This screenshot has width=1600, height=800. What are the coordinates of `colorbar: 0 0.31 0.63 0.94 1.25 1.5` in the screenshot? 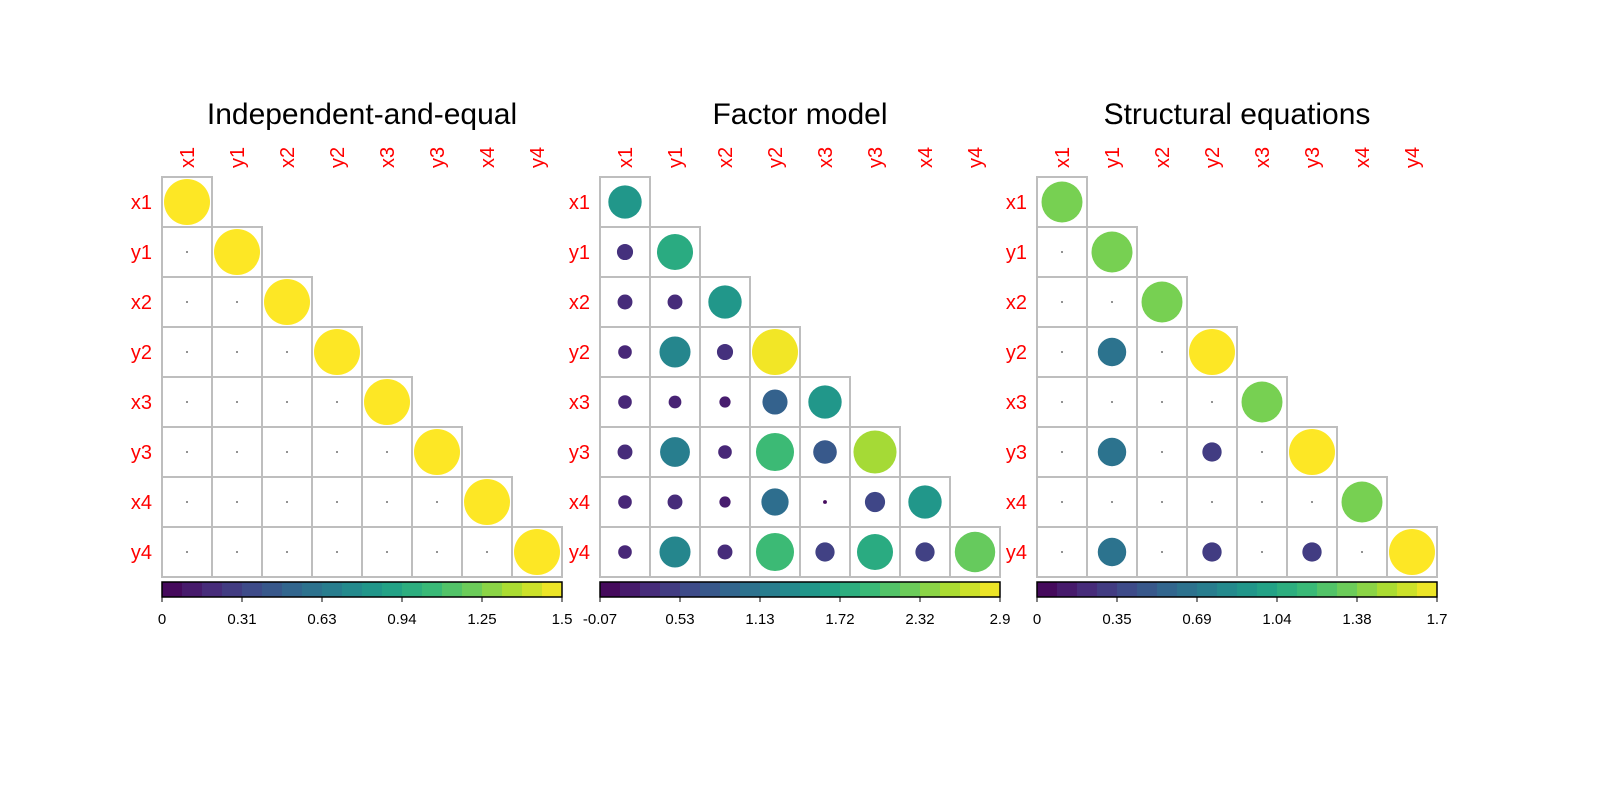 It's located at (365, 604).